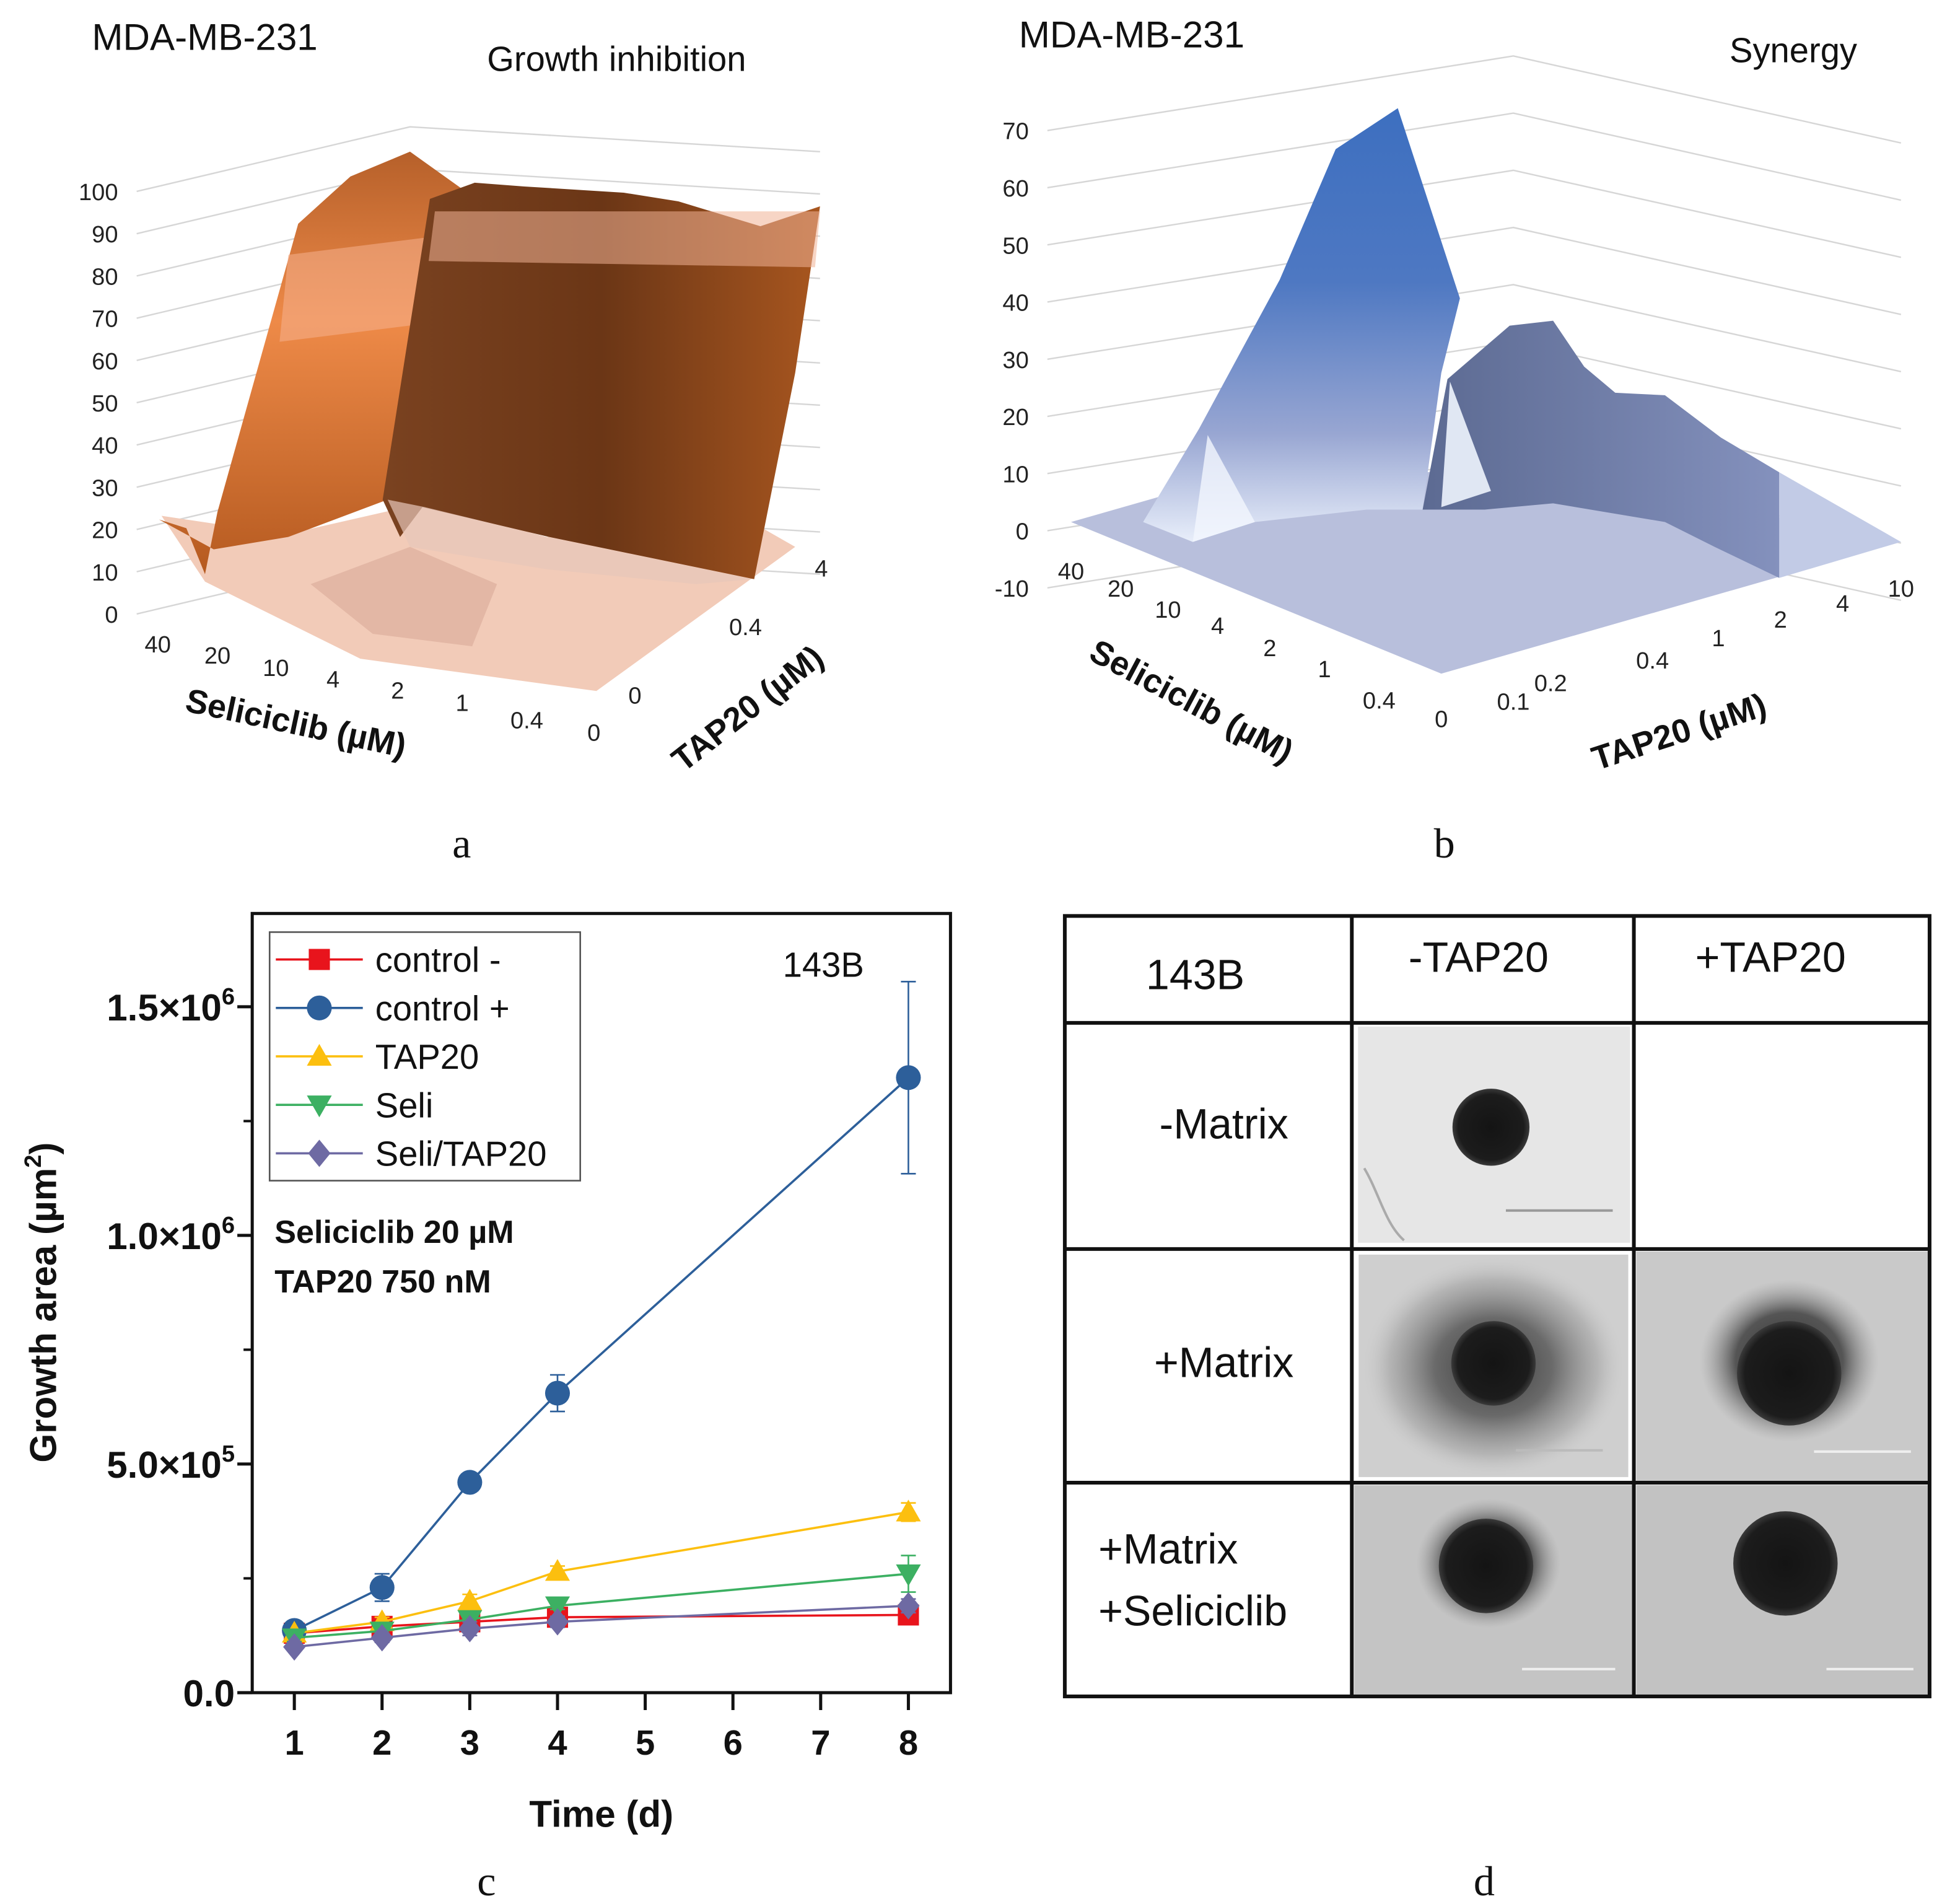  I want to click on x-tick-label: 2, so click(381, 1743).